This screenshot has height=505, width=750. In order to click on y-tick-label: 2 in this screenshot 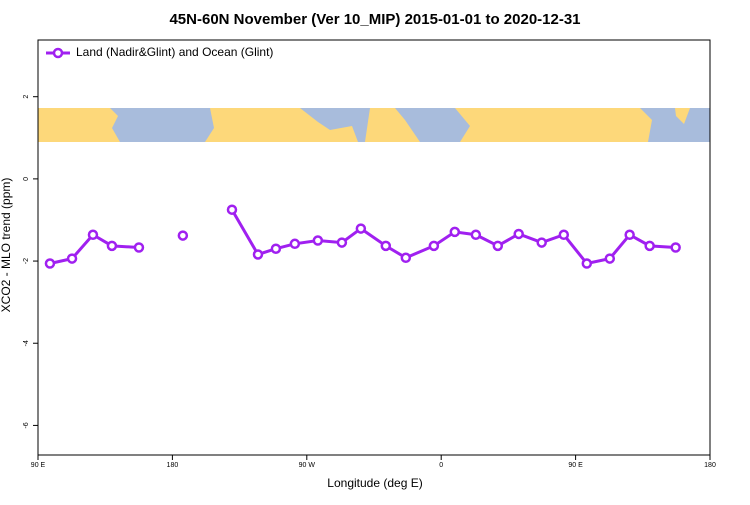, I will do `click(26, 97)`.